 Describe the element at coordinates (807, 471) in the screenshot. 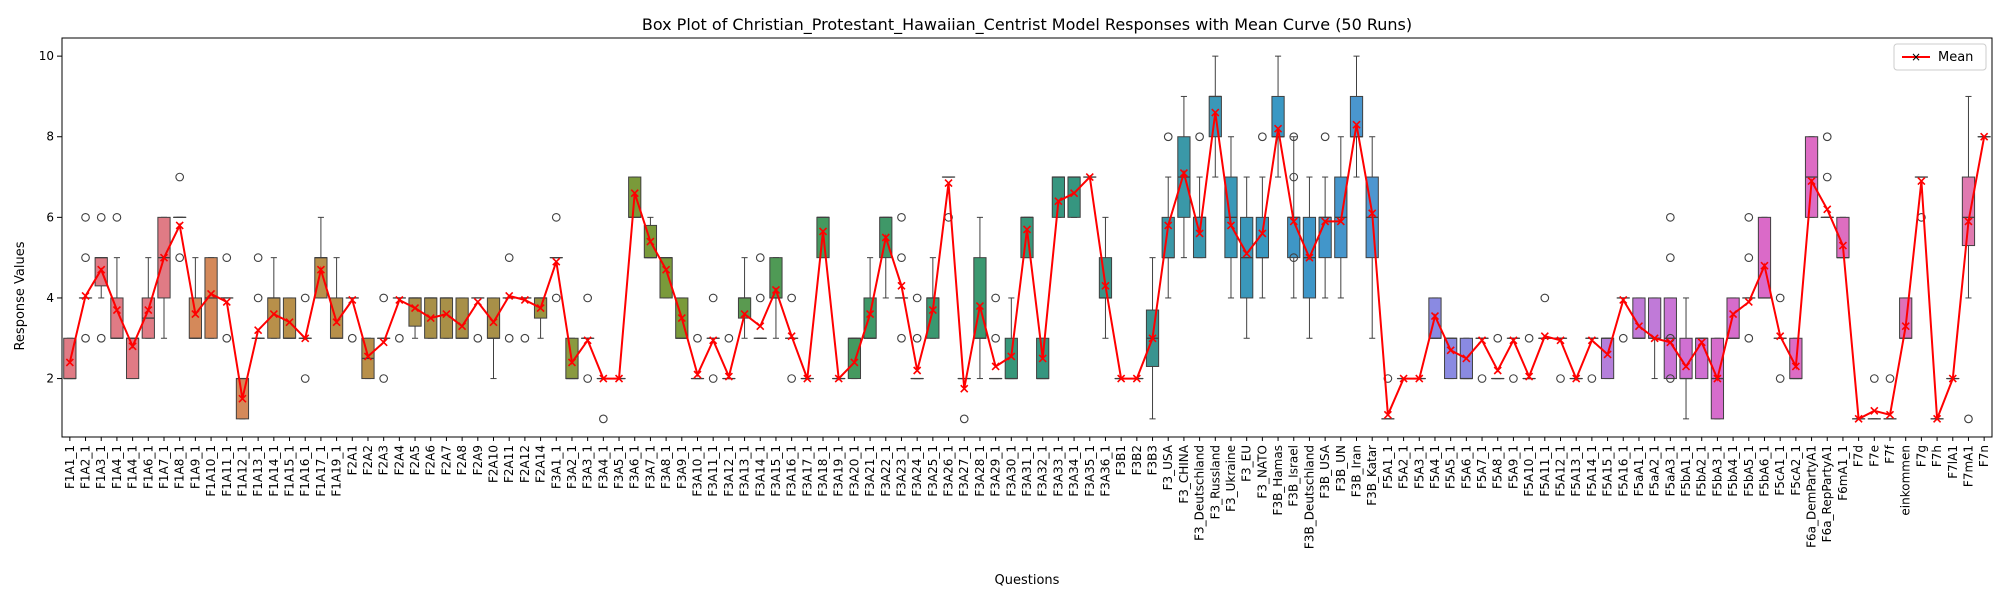

I see `x-tick-label: F3A17_1` at that location.